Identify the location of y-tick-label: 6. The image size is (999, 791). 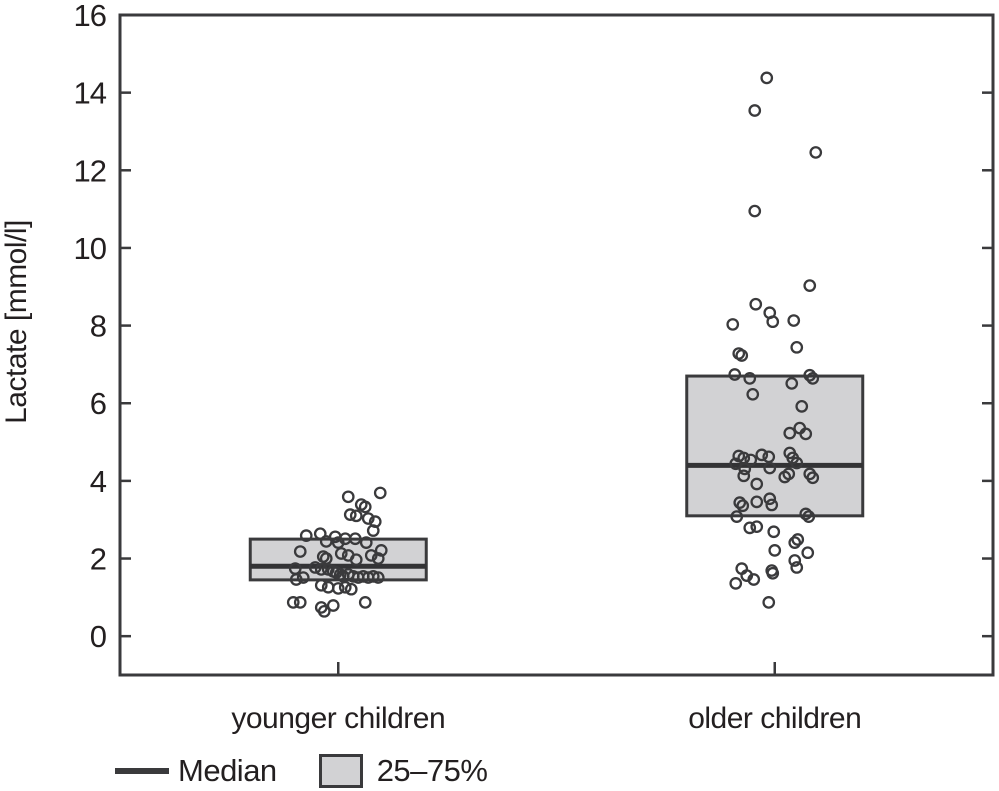
(98, 403).